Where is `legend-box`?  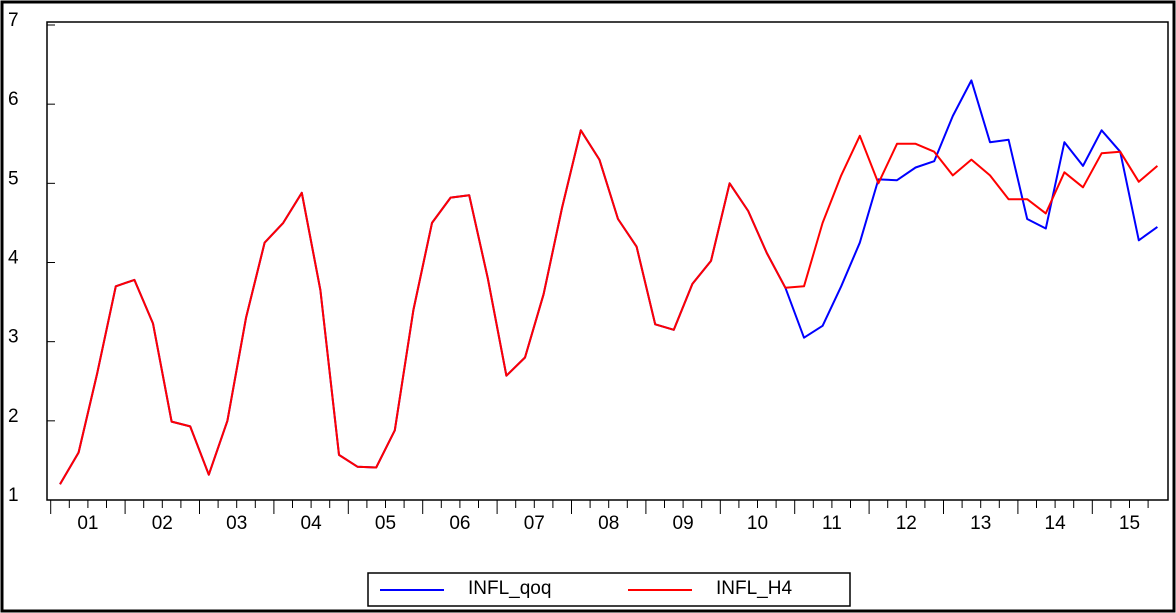 legend-box is located at coordinates (609, 589).